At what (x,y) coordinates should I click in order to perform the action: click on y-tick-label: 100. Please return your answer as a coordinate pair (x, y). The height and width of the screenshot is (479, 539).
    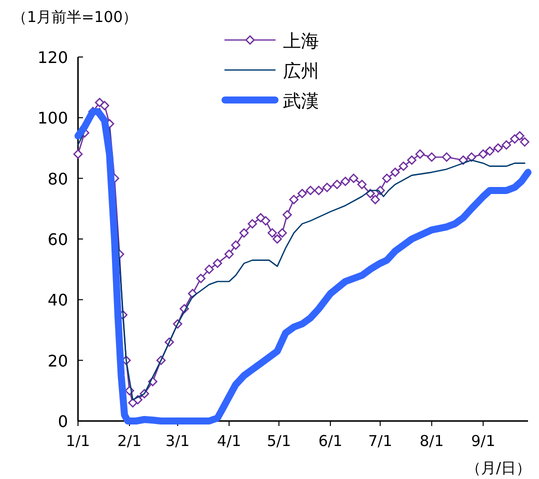
    Looking at the image, I should click on (52, 118).